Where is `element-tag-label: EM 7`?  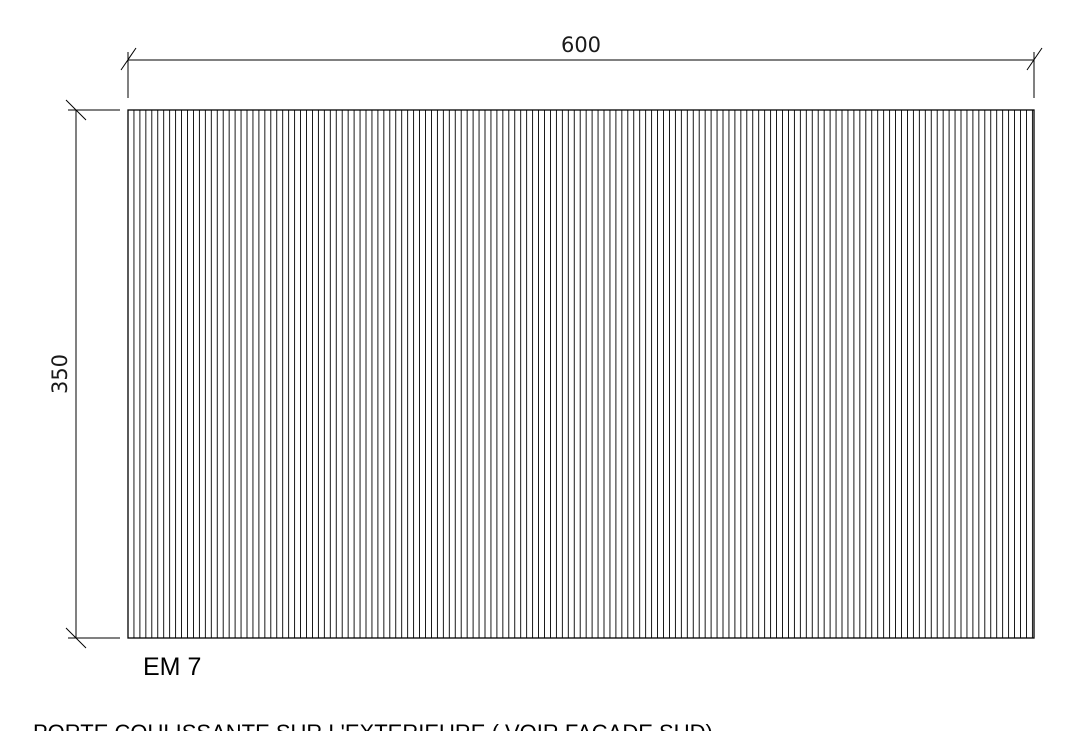 element-tag-label: EM 7 is located at coordinates (172, 667).